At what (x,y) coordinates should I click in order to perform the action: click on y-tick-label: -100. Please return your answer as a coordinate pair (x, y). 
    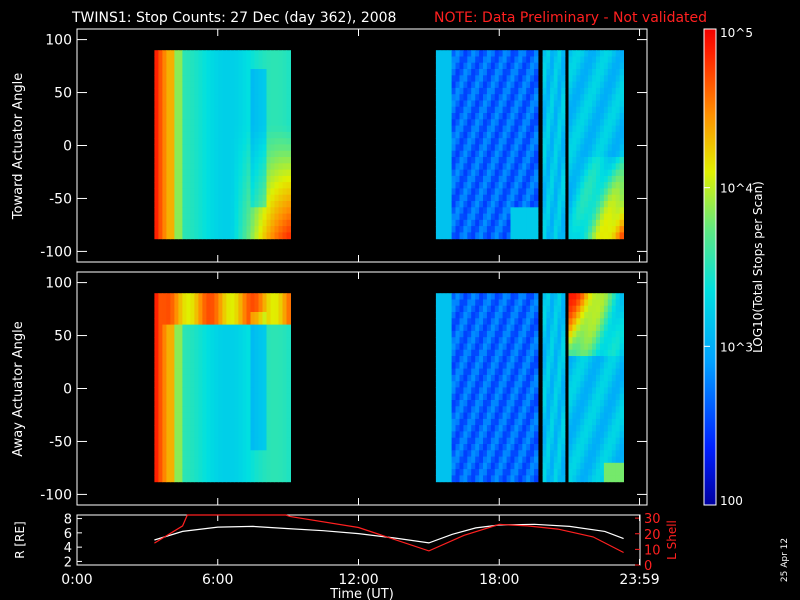
    Looking at the image, I should click on (56, 252).